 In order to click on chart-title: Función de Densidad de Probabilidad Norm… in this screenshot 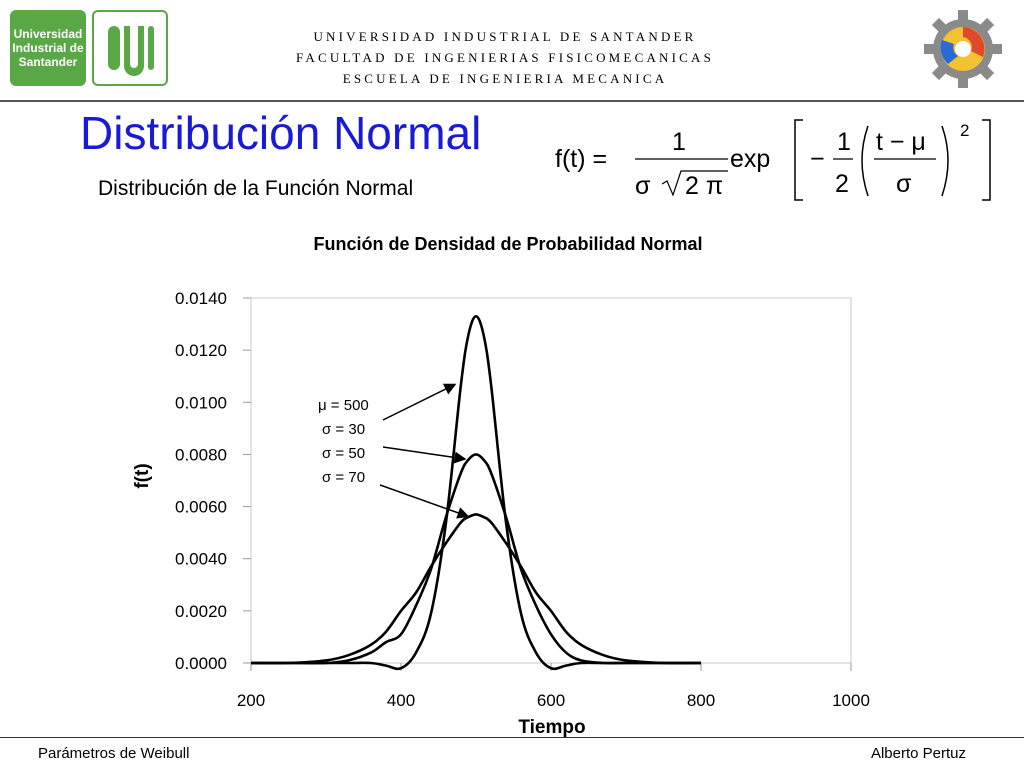, I will do `click(507, 244)`.